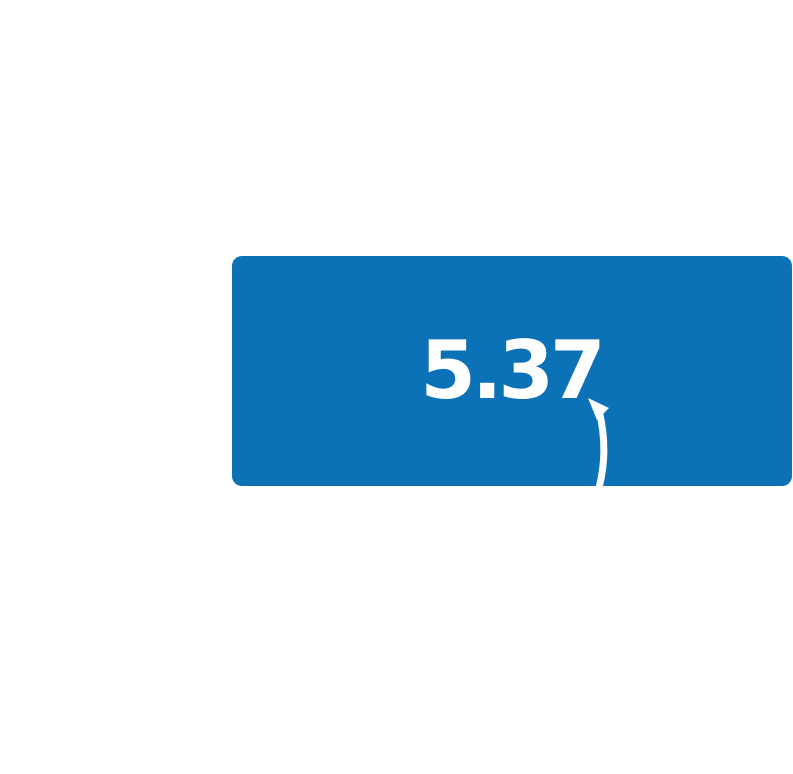  I want to click on value-text: 5.37, so click(512, 370).